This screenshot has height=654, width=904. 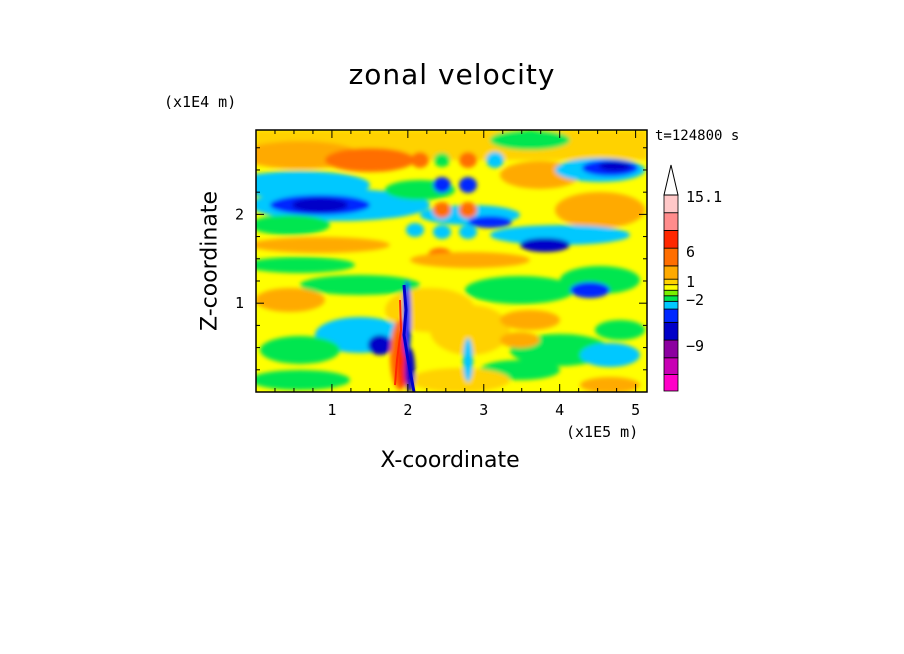 I want to click on colorbar-label: −9, so click(x=695, y=346).